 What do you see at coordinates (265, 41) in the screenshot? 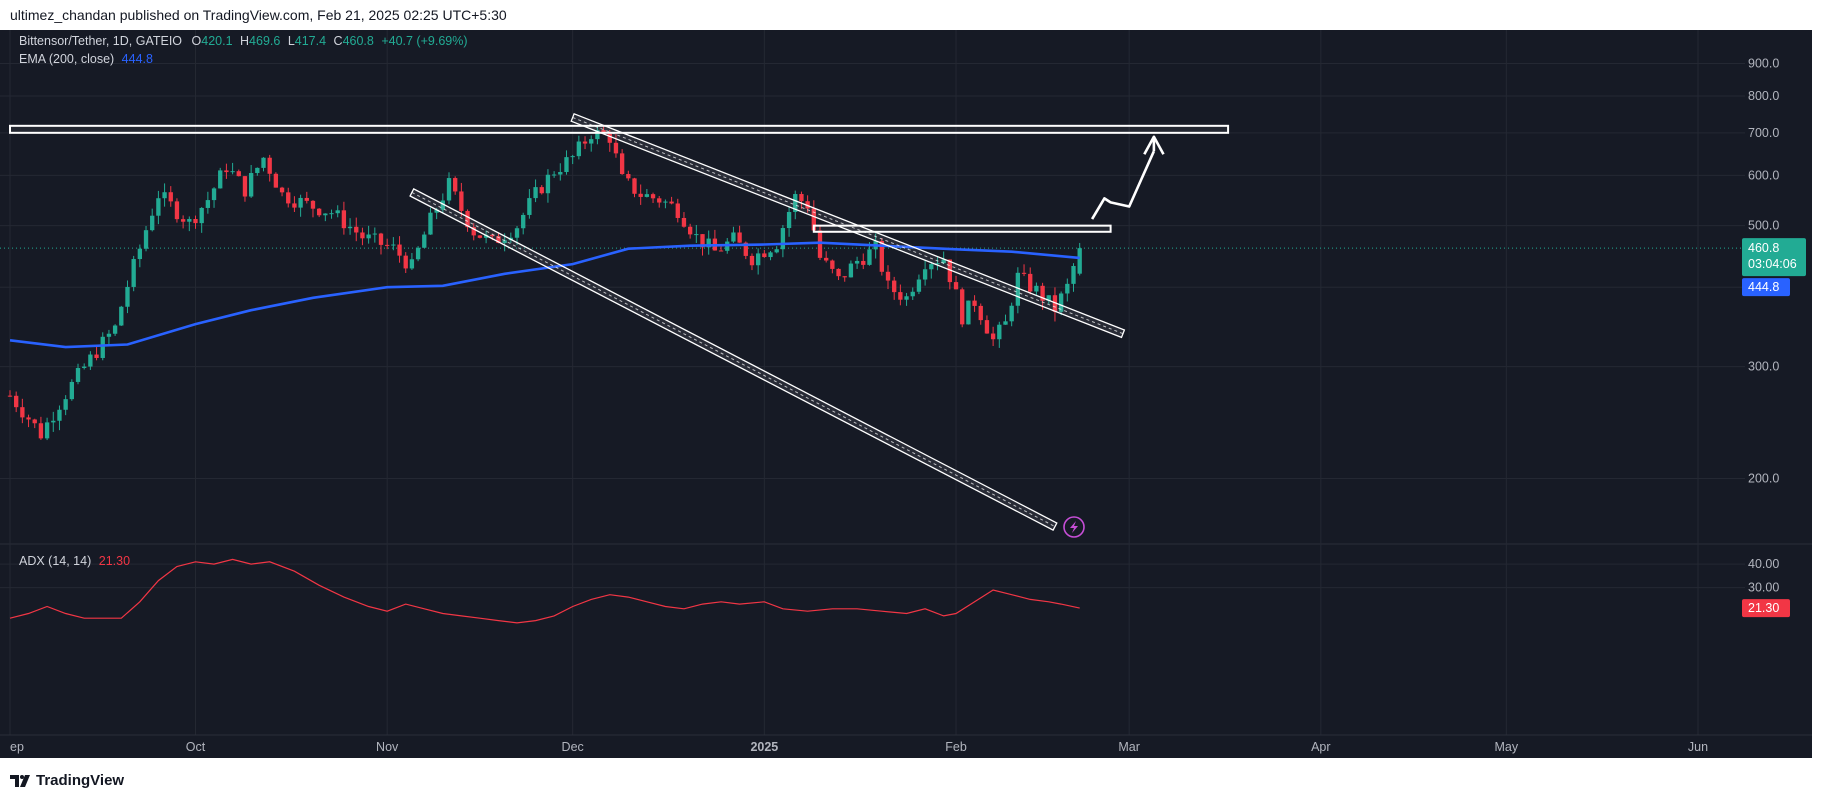
I see `ohlc-high: 469.6` at bounding box center [265, 41].